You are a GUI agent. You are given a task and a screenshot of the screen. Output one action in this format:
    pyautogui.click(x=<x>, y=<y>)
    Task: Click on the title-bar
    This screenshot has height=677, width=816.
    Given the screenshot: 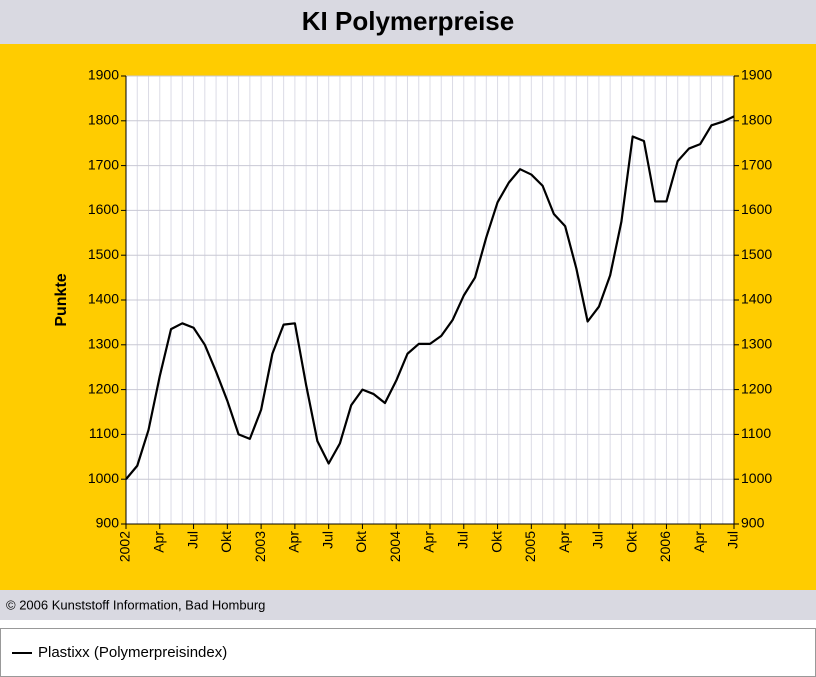 What is the action you would take?
    pyautogui.click(x=408, y=22)
    